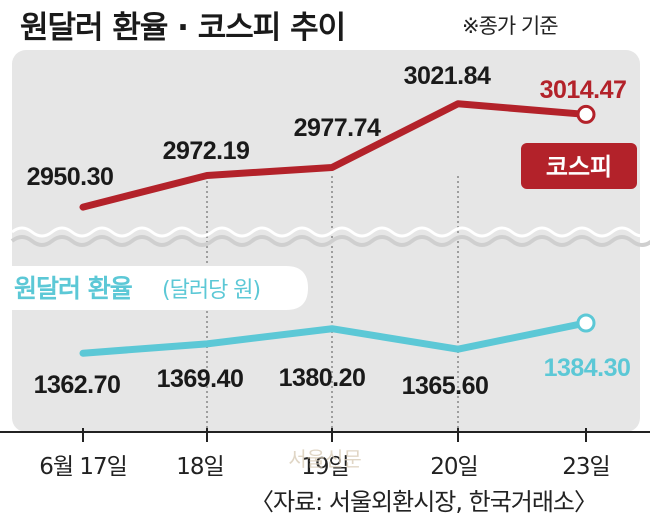  I want to click on fx-legend-unit: (달러당 원), so click(211, 290).